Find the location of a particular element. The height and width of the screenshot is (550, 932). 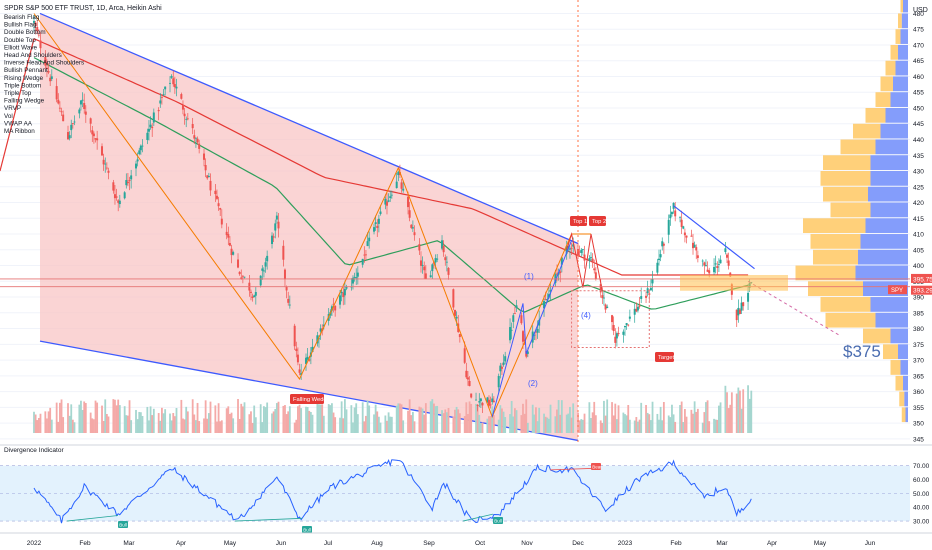

y-tick-label: 440 is located at coordinates (918, 140).